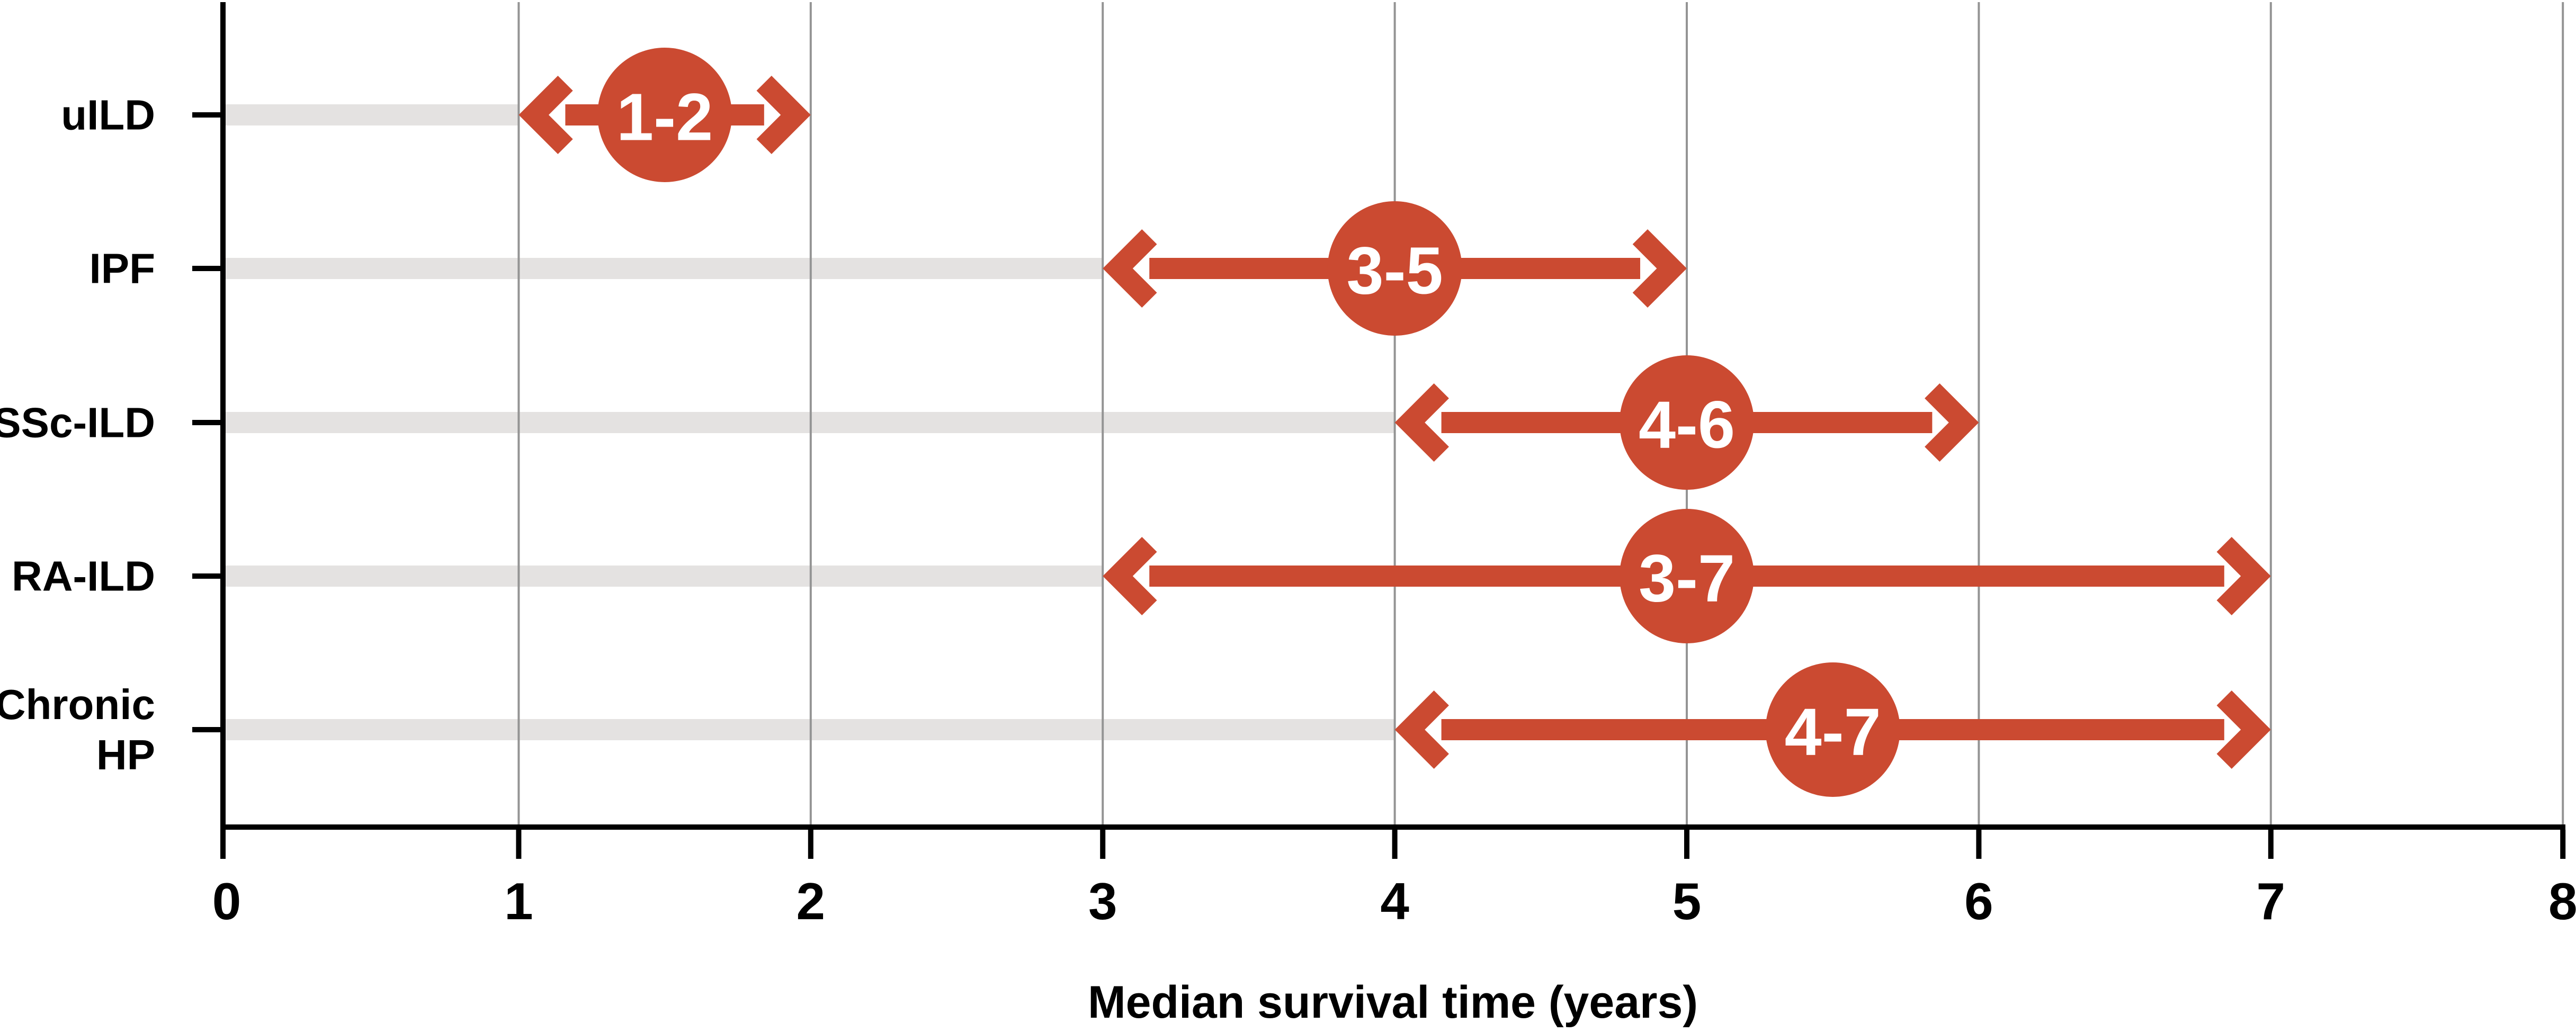 Image resolution: width=2576 pixels, height=1032 pixels. Describe the element at coordinates (206, 268) in the screenshot. I see `y-tick-IPF` at that location.